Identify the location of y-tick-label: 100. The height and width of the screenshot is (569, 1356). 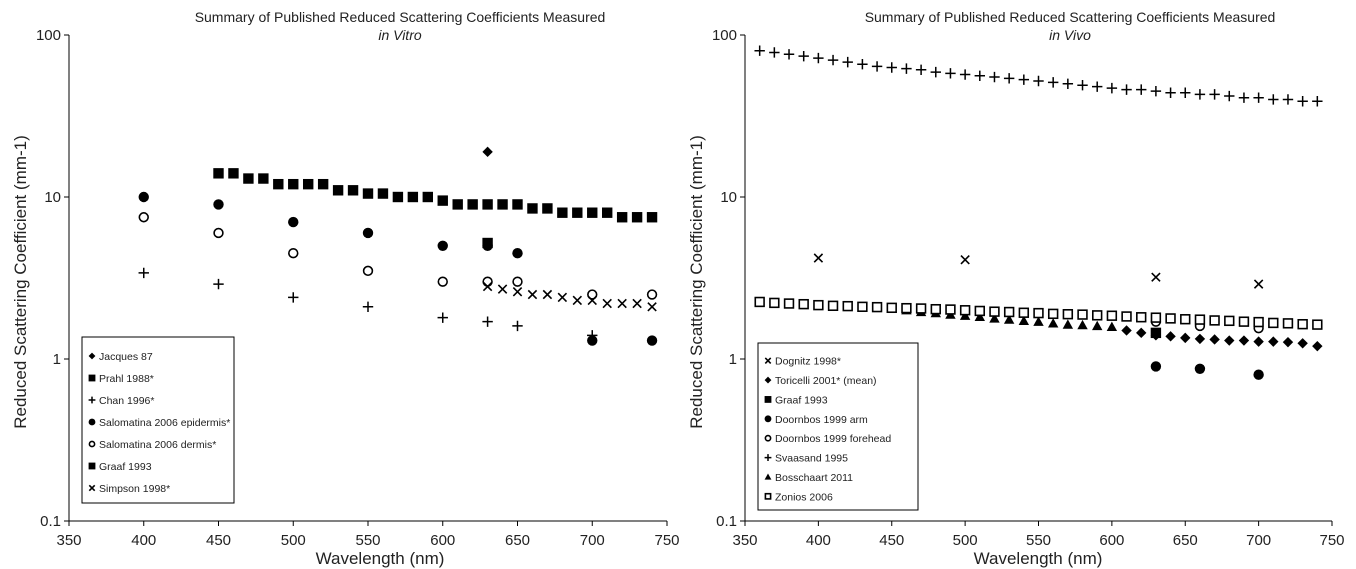
(48, 35).